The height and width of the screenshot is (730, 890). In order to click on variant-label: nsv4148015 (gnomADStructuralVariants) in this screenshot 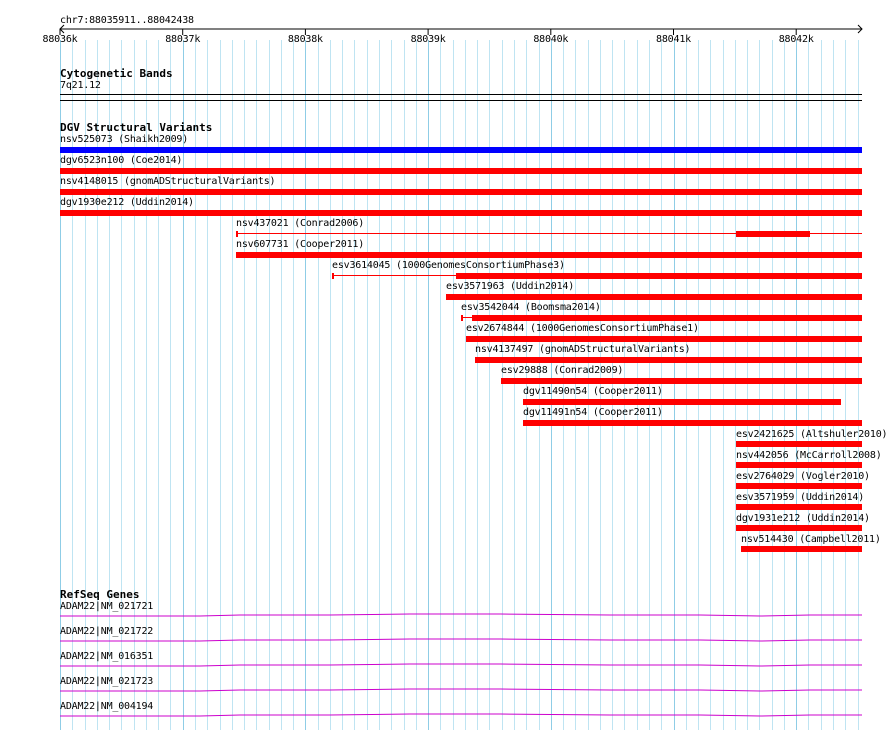, I will do `click(168, 181)`.